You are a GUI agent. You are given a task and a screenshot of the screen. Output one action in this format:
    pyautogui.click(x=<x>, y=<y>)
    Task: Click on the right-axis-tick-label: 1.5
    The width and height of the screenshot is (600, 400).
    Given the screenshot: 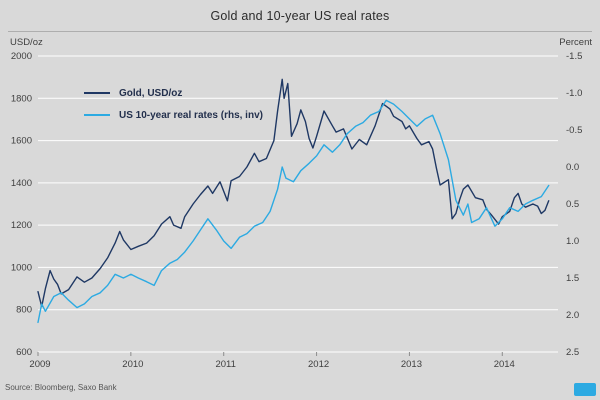 What is the action you would take?
    pyautogui.click(x=572, y=278)
    